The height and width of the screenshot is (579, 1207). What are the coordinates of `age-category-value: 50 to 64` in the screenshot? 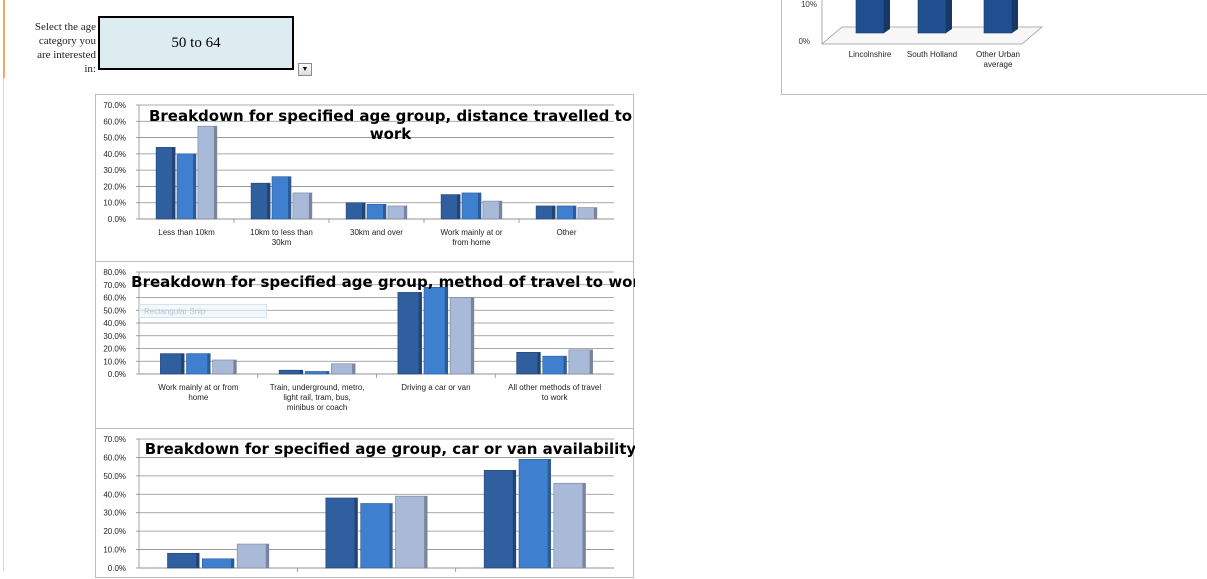 It's located at (196, 42).